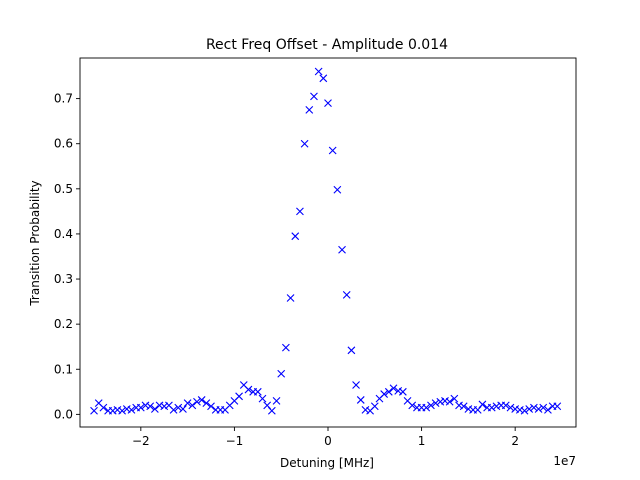 This screenshot has width=640, height=480. Describe the element at coordinates (63, 279) in the screenshot. I see `y-tick-label: 0.3` at that location.